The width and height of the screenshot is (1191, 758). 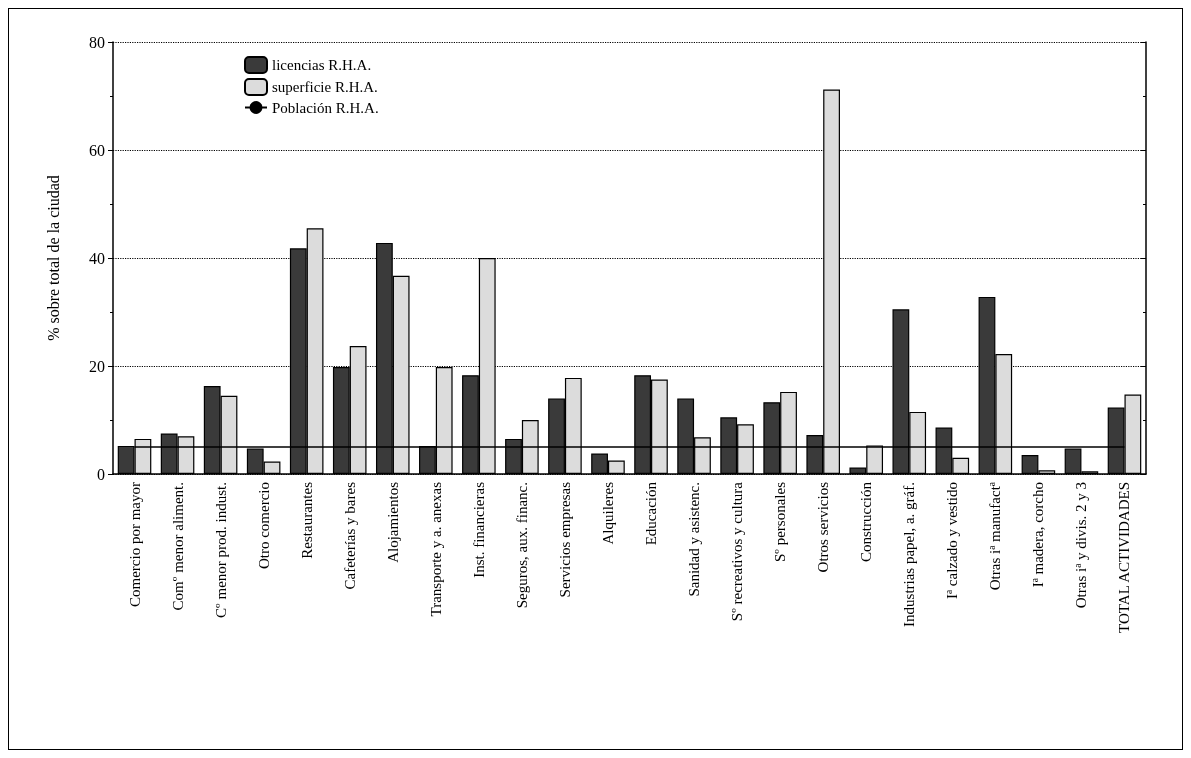 I want to click on y-tick-label: 0, so click(x=101, y=474).